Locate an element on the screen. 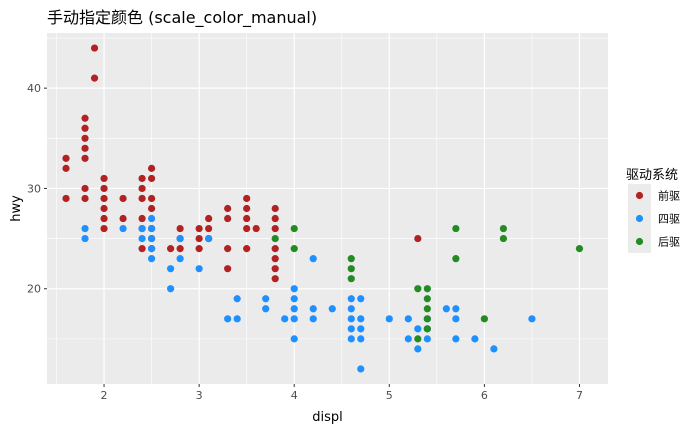 The height and width of the screenshot is (432, 700). x-tick-label: 3 is located at coordinates (199, 395).